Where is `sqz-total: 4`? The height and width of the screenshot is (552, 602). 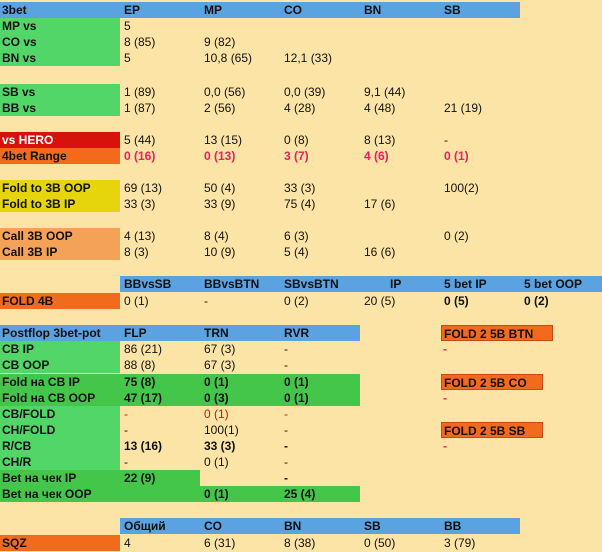 sqz-total: 4 is located at coordinates (127, 543).